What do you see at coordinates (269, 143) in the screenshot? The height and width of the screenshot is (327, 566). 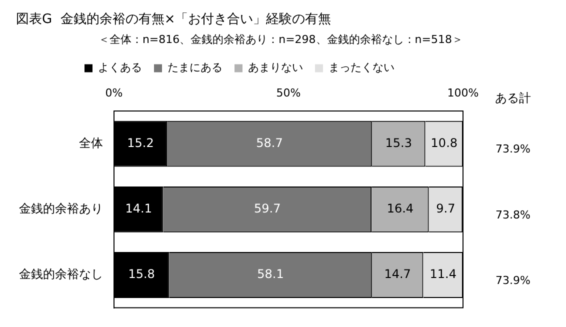 I see `data-label: 58.7` at bounding box center [269, 143].